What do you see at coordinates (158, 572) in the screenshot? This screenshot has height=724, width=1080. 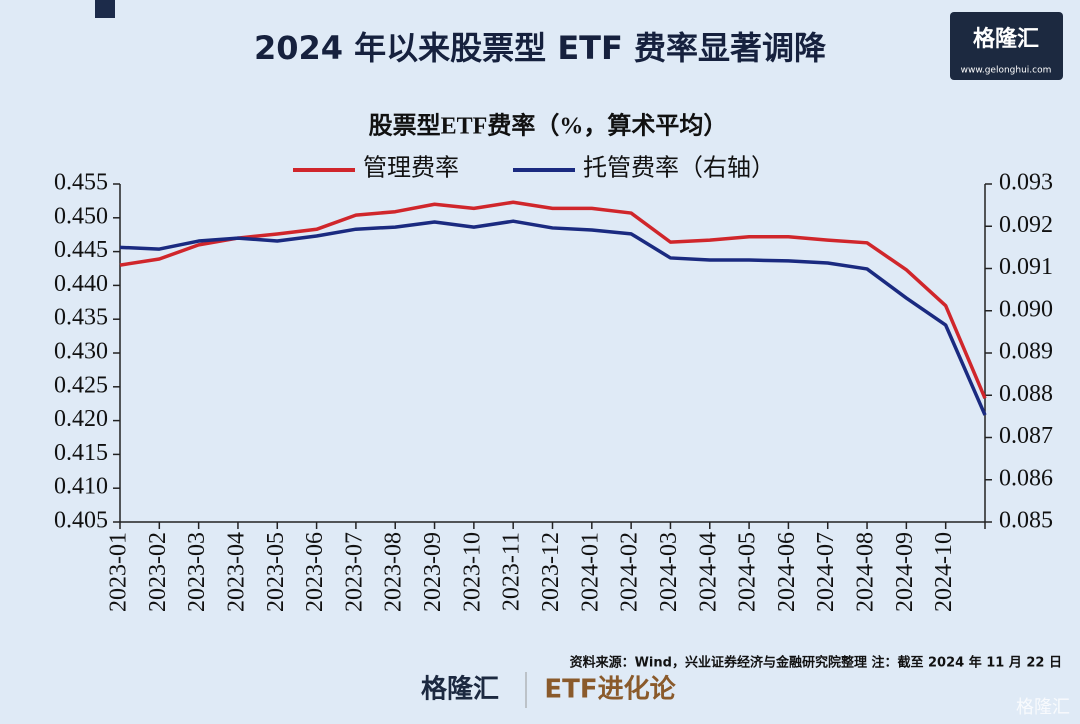 I see `x-tick-label: 2023-02` at bounding box center [158, 572].